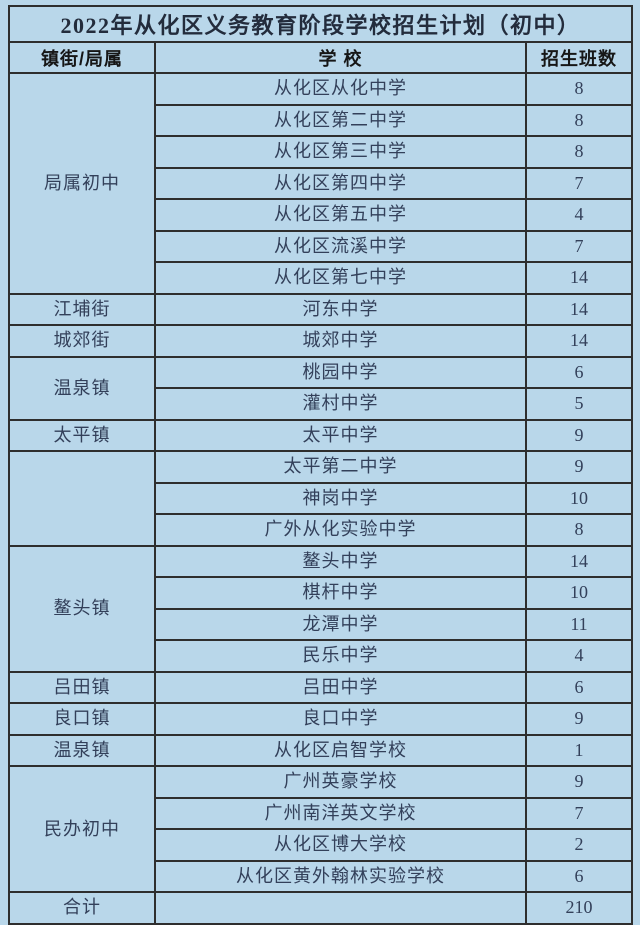  Describe the element at coordinates (340, 719) in the screenshot. I see `school-cell: 良口中学` at that location.